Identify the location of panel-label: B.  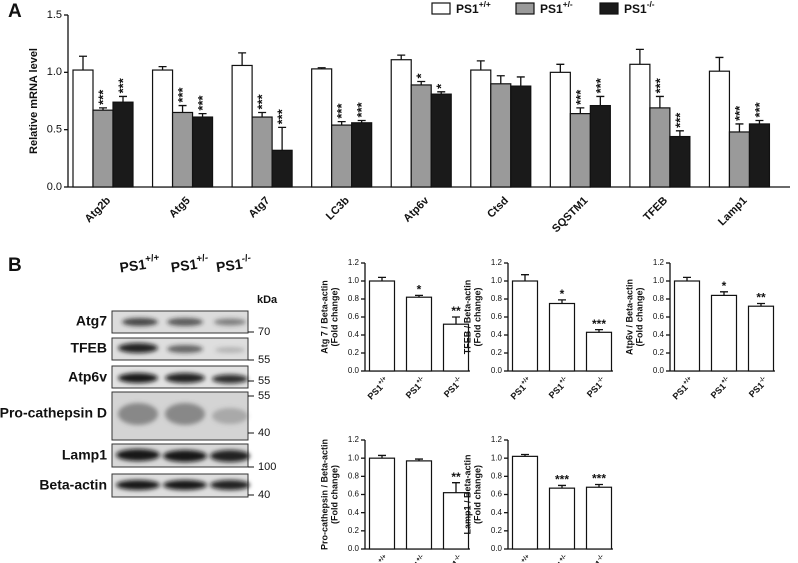
(15, 265).